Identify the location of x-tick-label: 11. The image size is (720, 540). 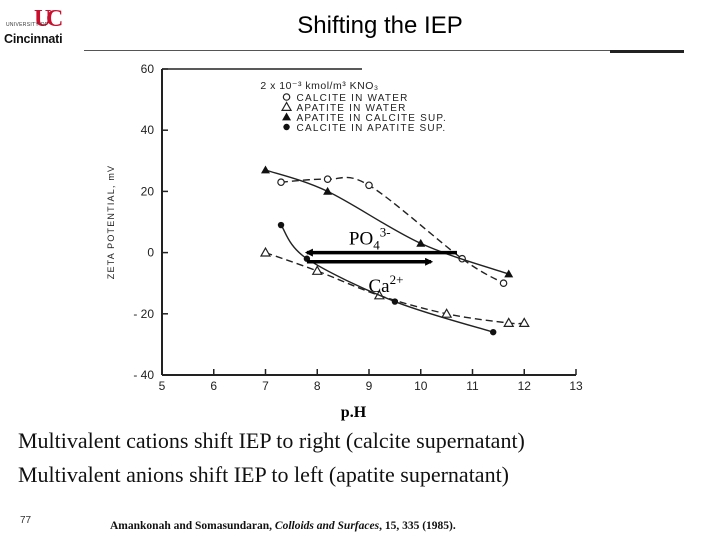
(472, 386).